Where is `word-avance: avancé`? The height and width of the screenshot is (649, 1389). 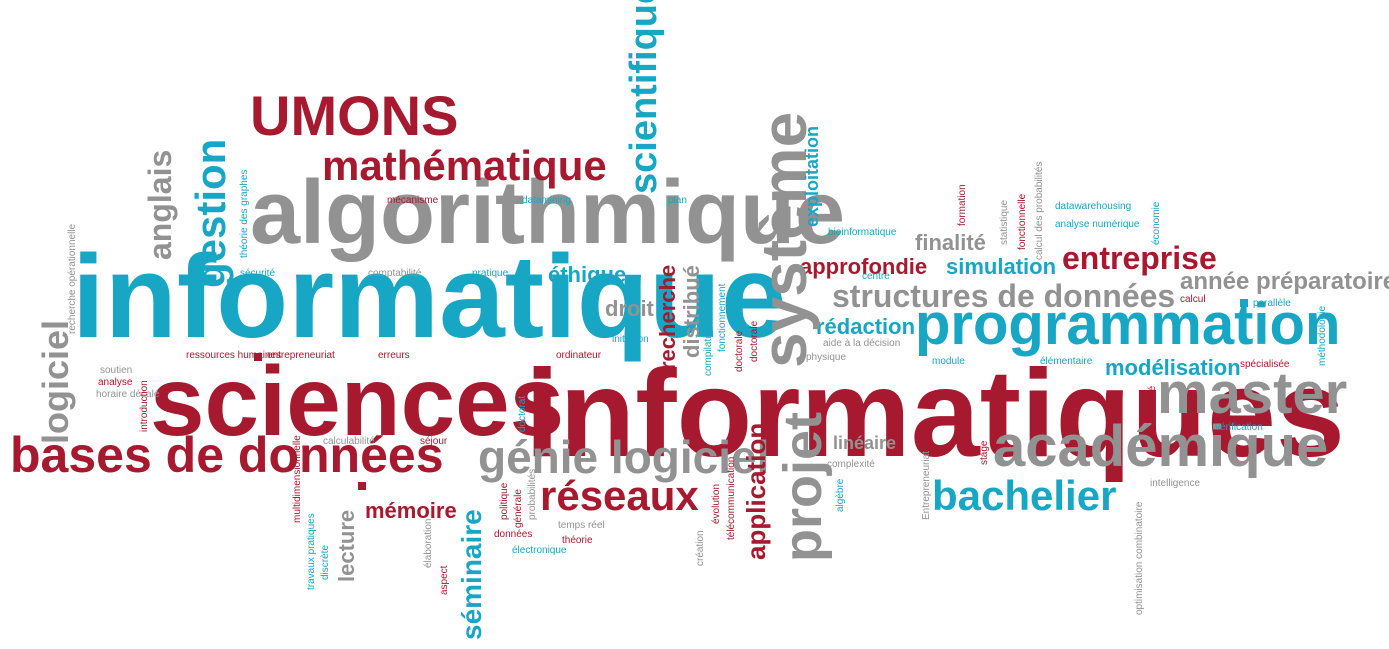
word-avance: avancé is located at coordinates (1152, 401).